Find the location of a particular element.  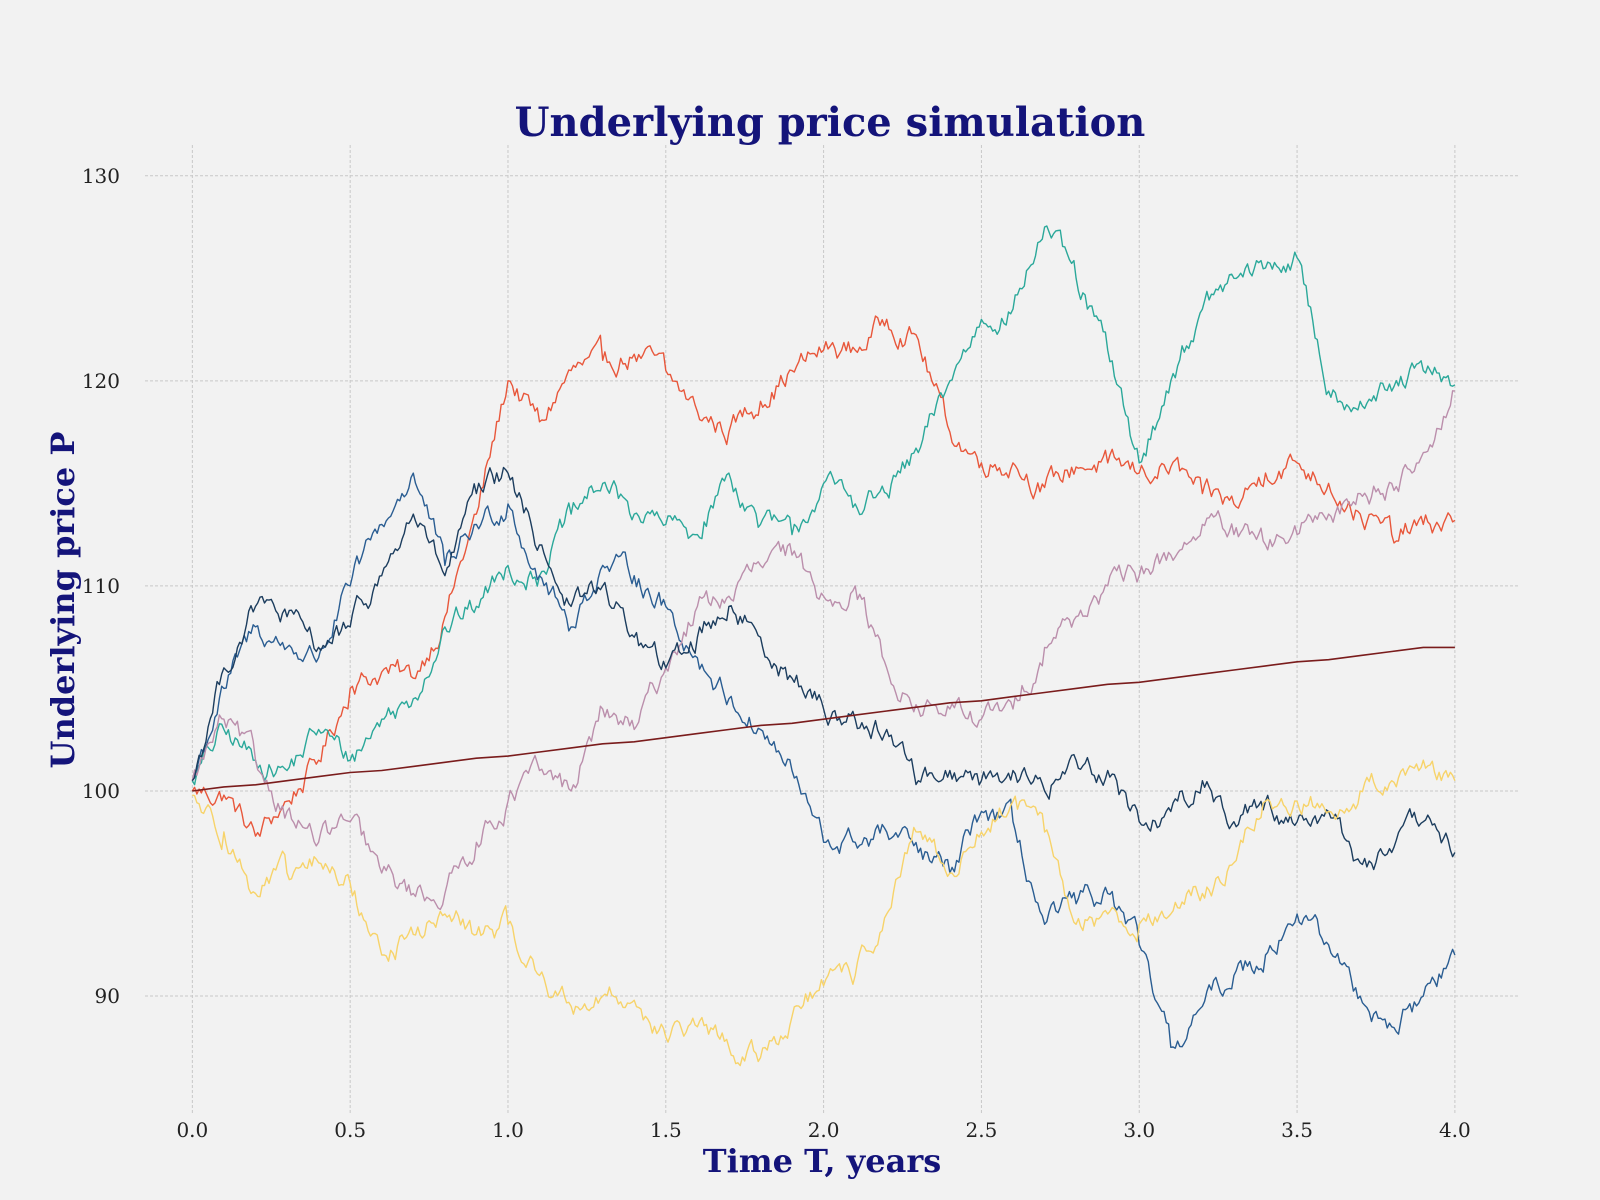

chart-title: Underlying price simulation is located at coordinates (830, 122).